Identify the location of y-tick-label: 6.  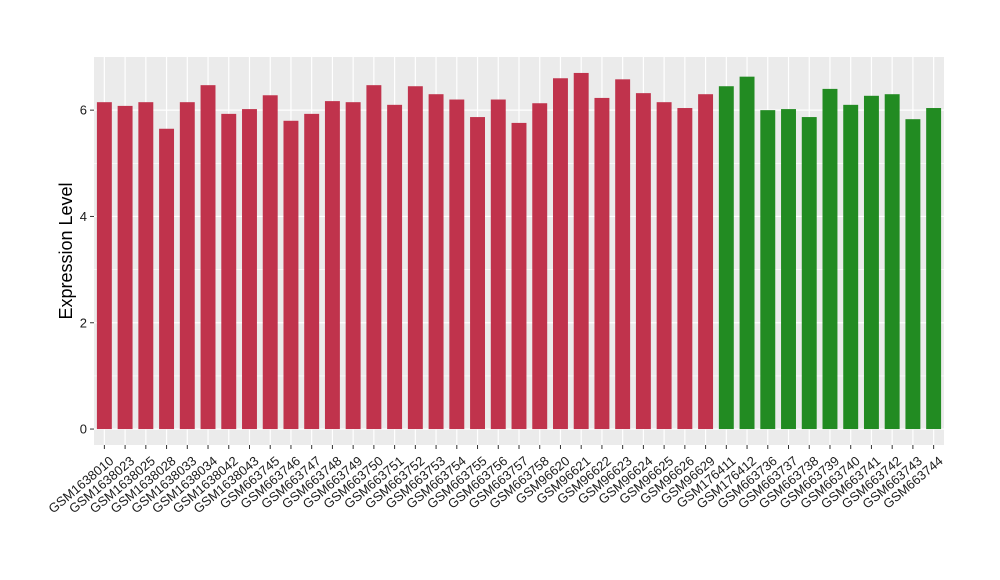
(83, 110).